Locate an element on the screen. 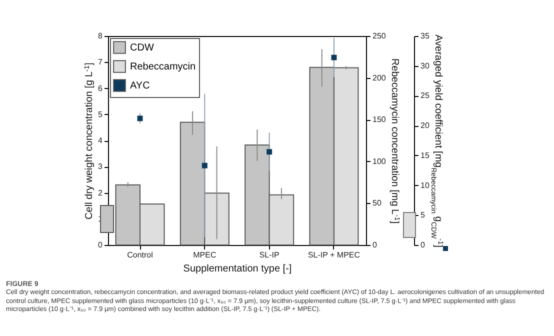  y2-tick-label: 50 is located at coordinates (377, 203).